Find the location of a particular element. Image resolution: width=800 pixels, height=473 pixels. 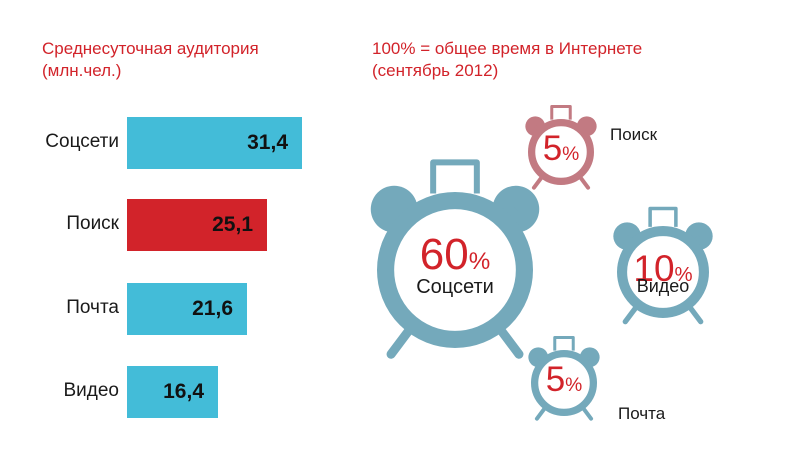

clock-chart-title-line1: 100% = общее время в Интернете is located at coordinates (507, 48).